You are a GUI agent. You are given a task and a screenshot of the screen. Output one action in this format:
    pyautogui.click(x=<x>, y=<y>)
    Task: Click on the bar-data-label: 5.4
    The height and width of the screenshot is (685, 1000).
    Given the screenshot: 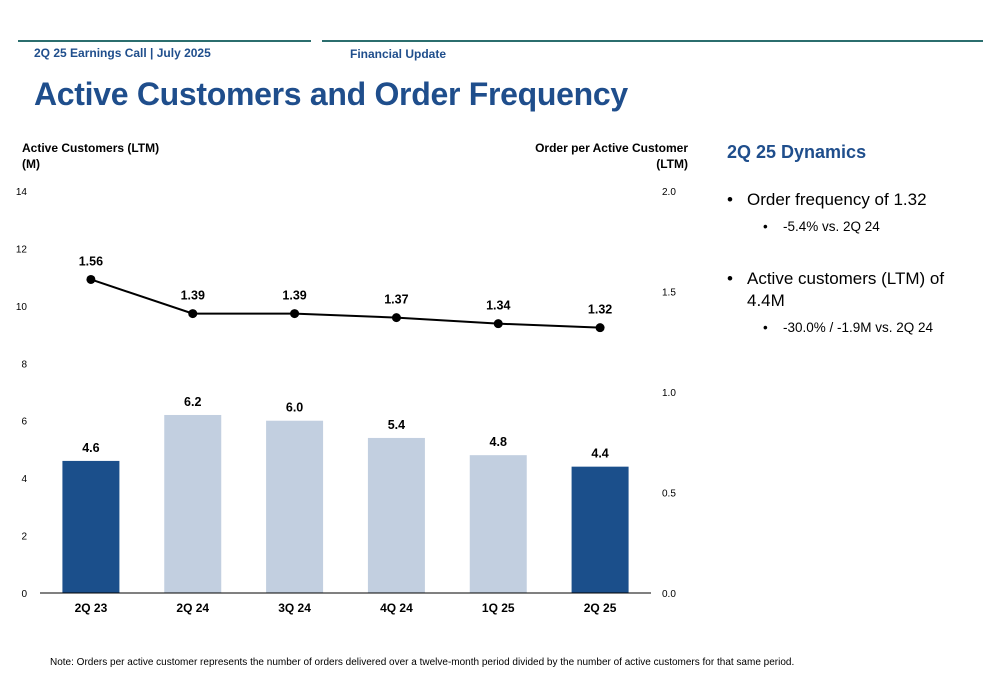 What is the action you would take?
    pyautogui.click(x=396, y=425)
    